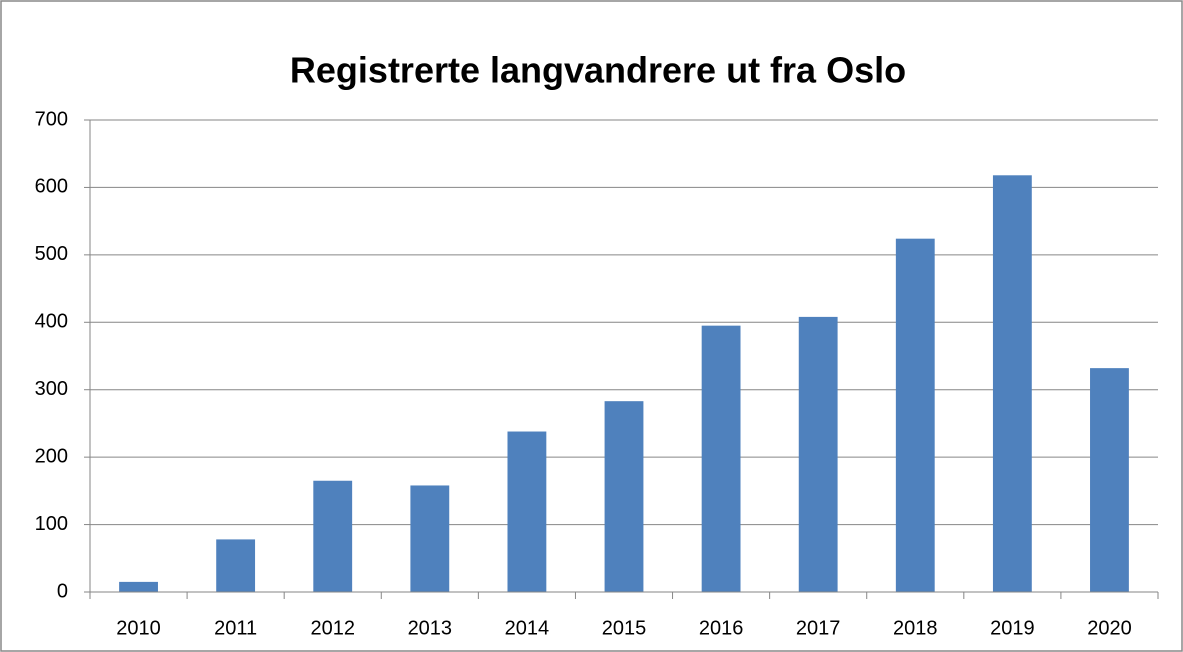  What do you see at coordinates (527, 628) in the screenshot?
I see `x-tick-label: 2014` at bounding box center [527, 628].